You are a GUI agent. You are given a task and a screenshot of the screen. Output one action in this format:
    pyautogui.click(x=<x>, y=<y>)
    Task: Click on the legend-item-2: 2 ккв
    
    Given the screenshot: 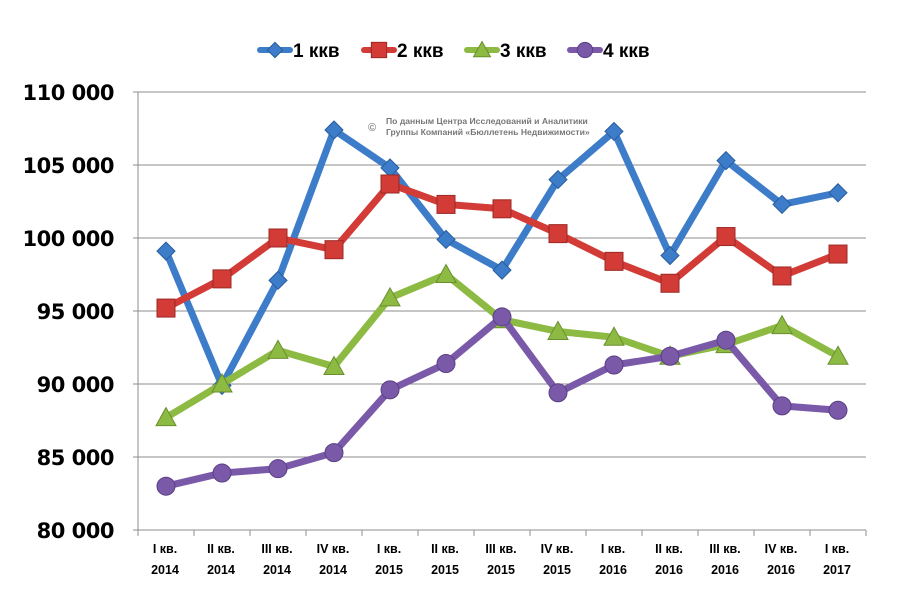 What is the action you would take?
    pyautogui.click(x=402, y=51)
    